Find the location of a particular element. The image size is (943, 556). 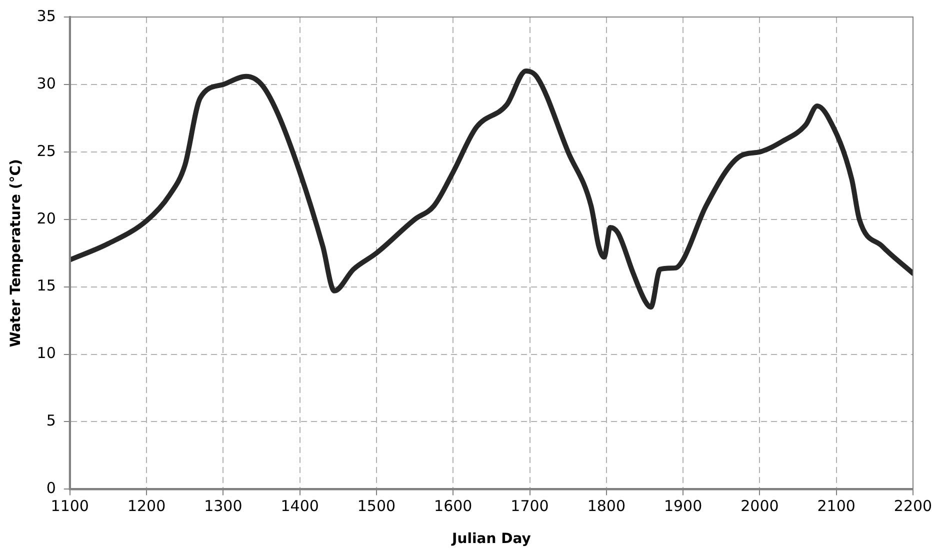

y-tick-label: 5 is located at coordinates (51, 421).